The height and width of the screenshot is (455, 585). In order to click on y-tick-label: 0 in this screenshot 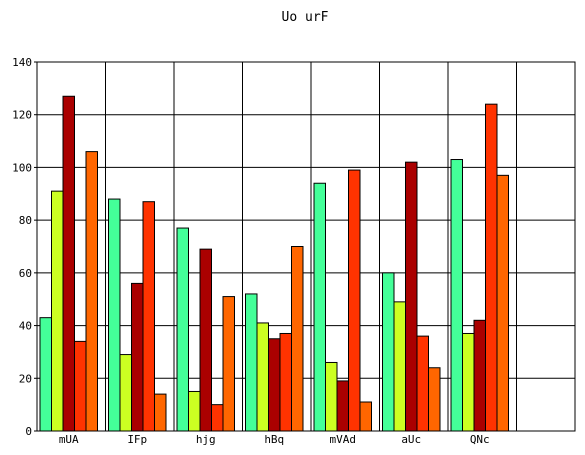, I will do `click(28, 431)`.